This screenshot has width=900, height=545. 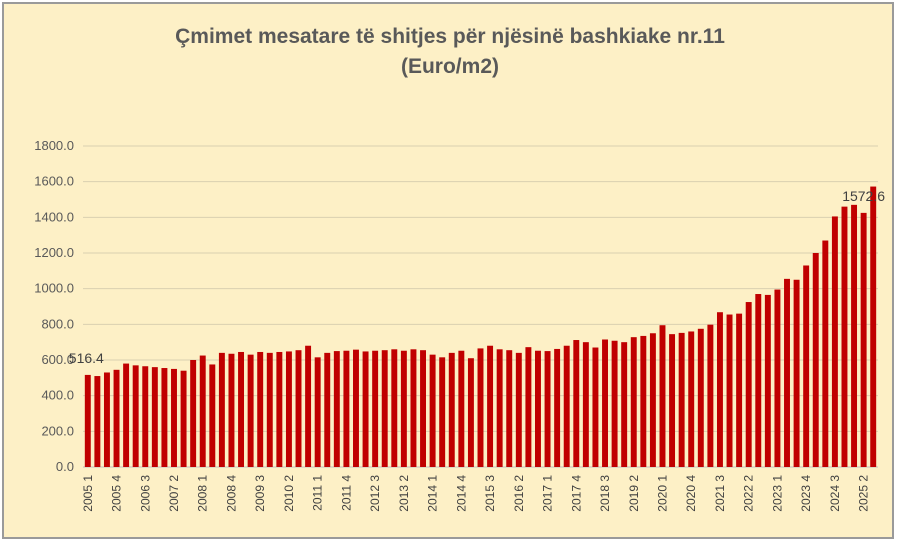 I want to click on y-tick-label: 1800.0, so click(x=54, y=145).